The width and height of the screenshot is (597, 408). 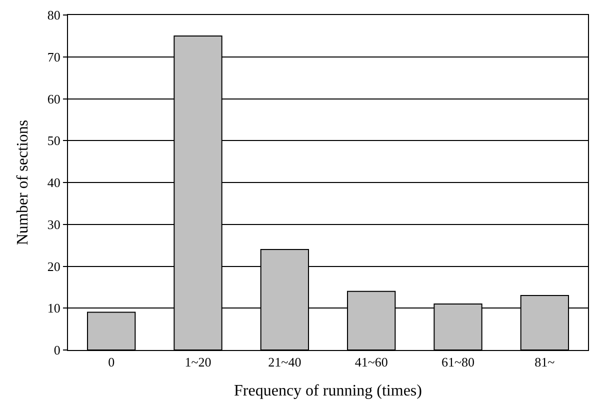 I want to click on y-tick-label: 70, so click(x=53, y=56).